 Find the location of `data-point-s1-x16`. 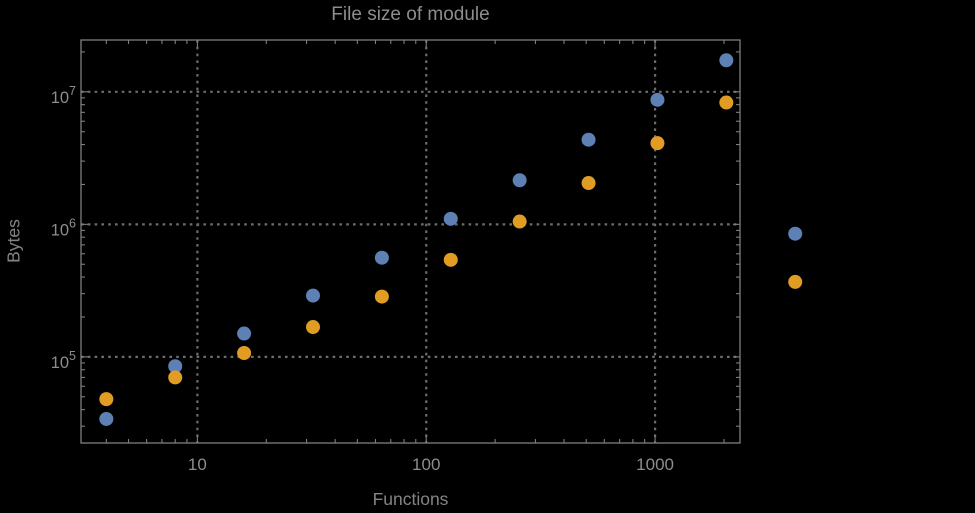

data-point-s1-x16 is located at coordinates (244, 333).